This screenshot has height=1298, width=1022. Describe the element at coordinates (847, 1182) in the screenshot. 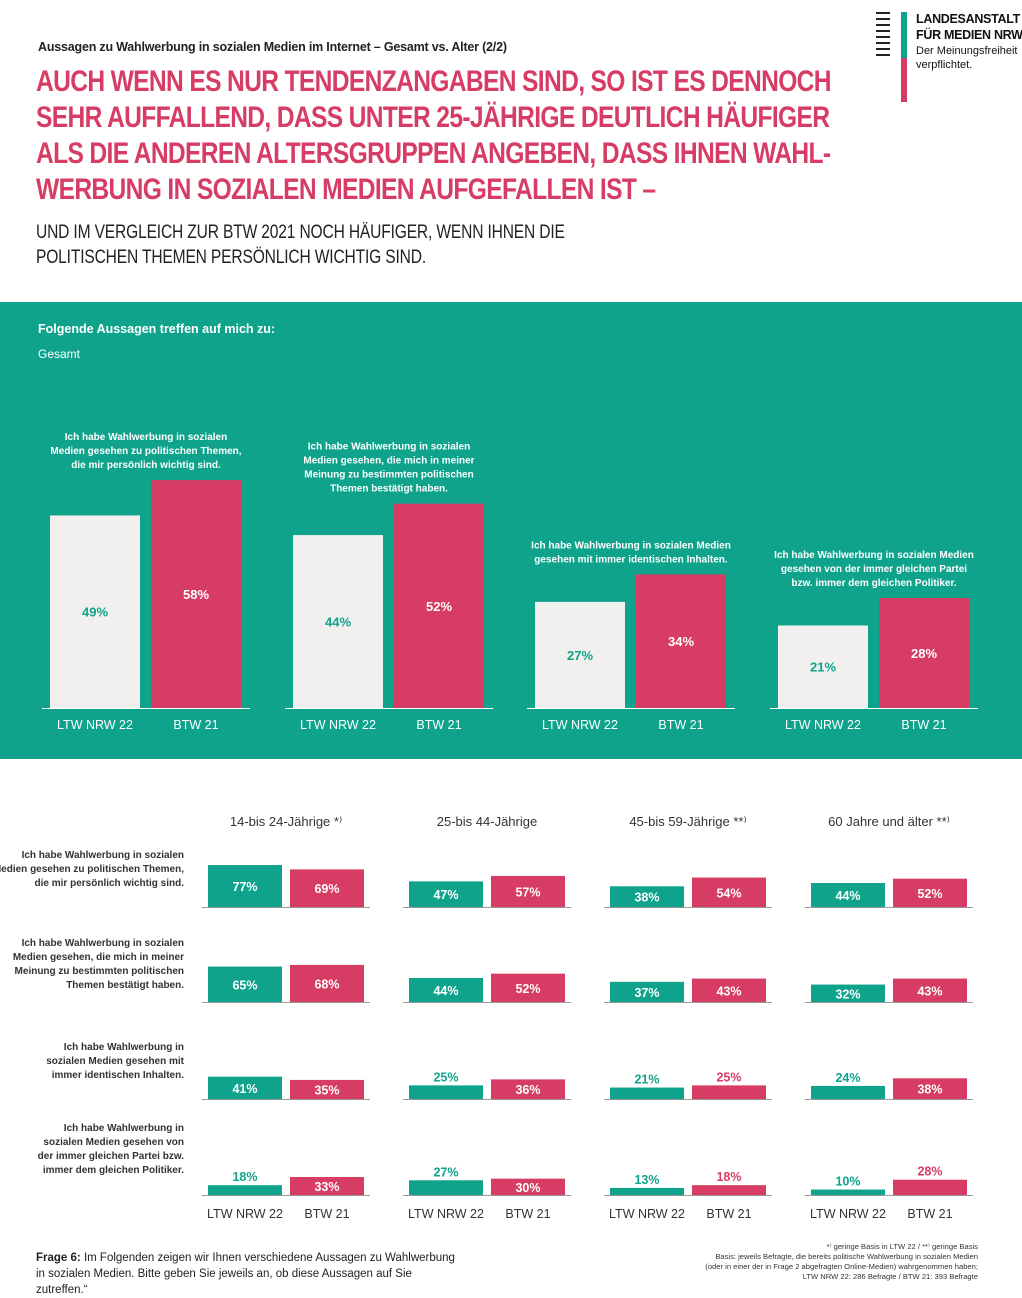

I see `bar-value-label: 10%` at that location.